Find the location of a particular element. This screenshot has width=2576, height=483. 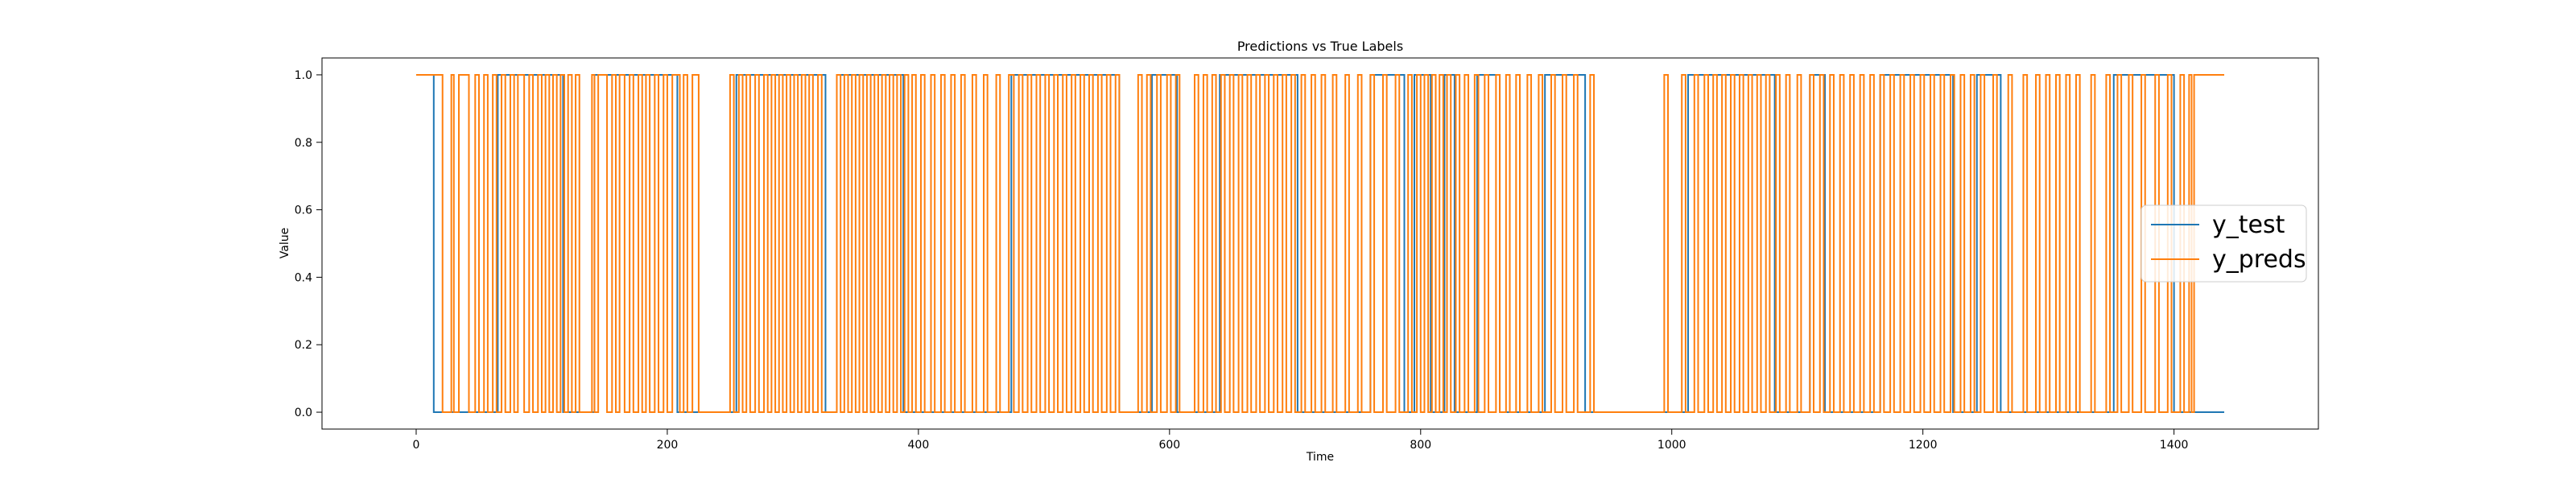

x-tick-label: 1200 is located at coordinates (1923, 445).